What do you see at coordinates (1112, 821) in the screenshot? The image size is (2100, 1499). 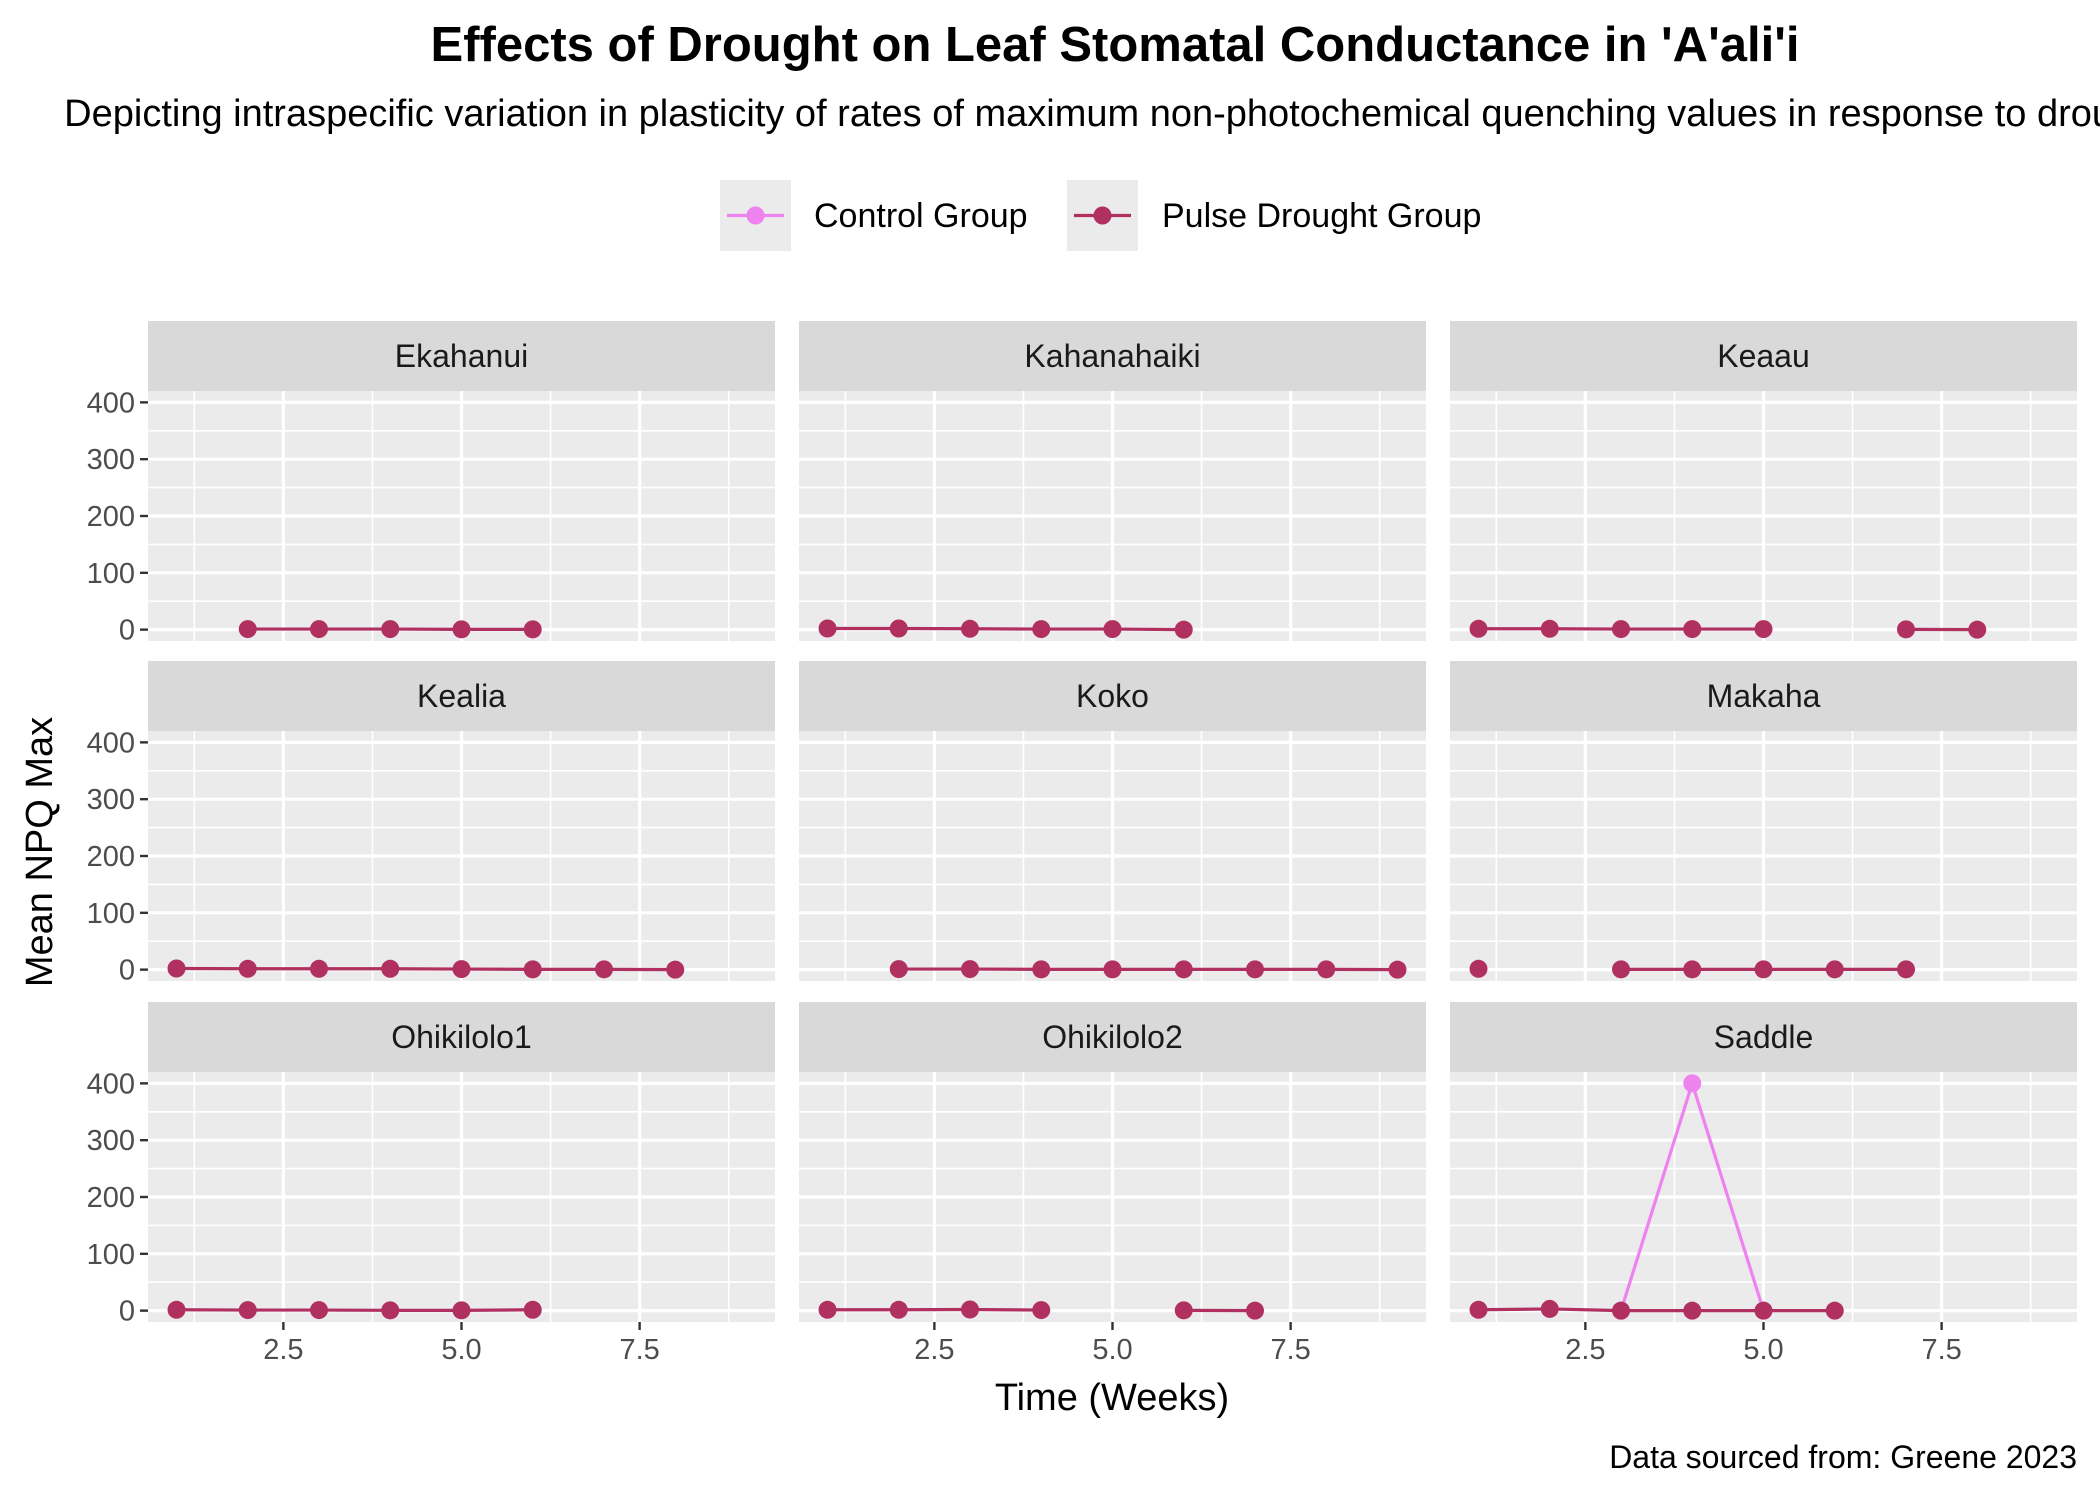 I see `facet-panel-koko: Koko` at bounding box center [1112, 821].